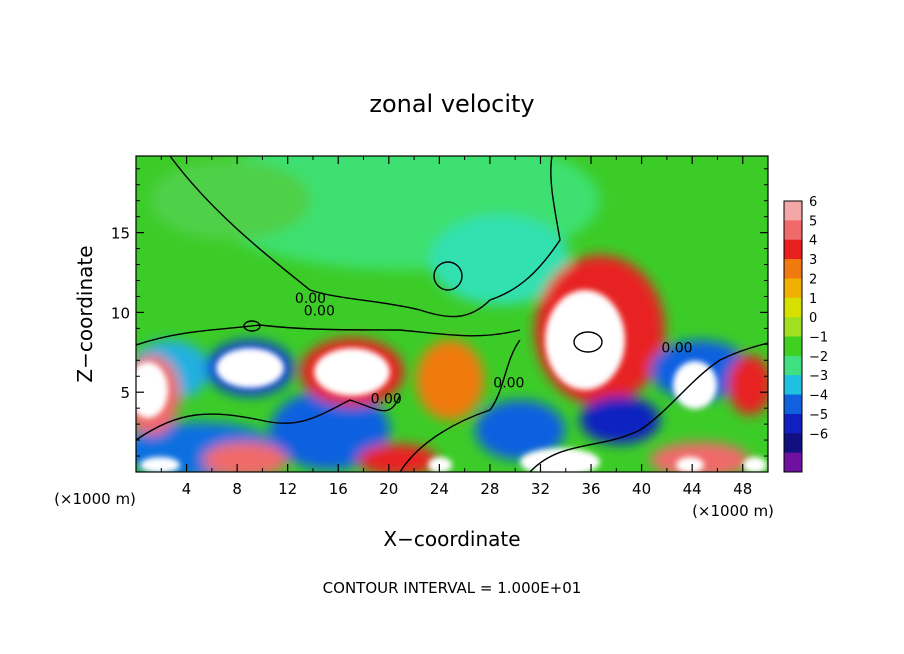  Describe the element at coordinates (120, 313) in the screenshot. I see `y-tick-label: 10` at that location.